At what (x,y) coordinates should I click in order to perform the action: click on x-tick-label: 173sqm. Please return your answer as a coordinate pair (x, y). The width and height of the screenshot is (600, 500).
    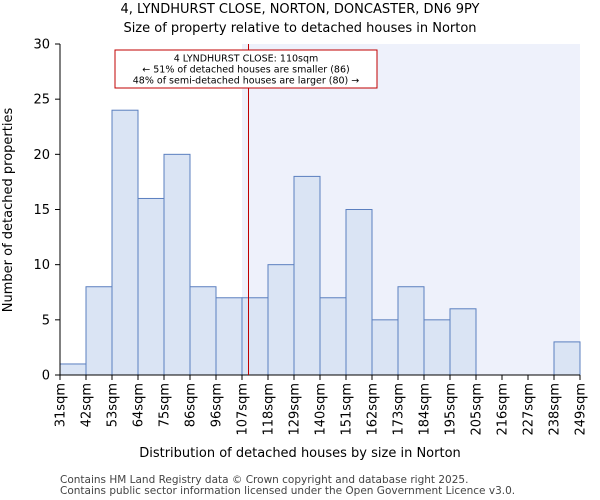
    Looking at the image, I should click on (399, 409).